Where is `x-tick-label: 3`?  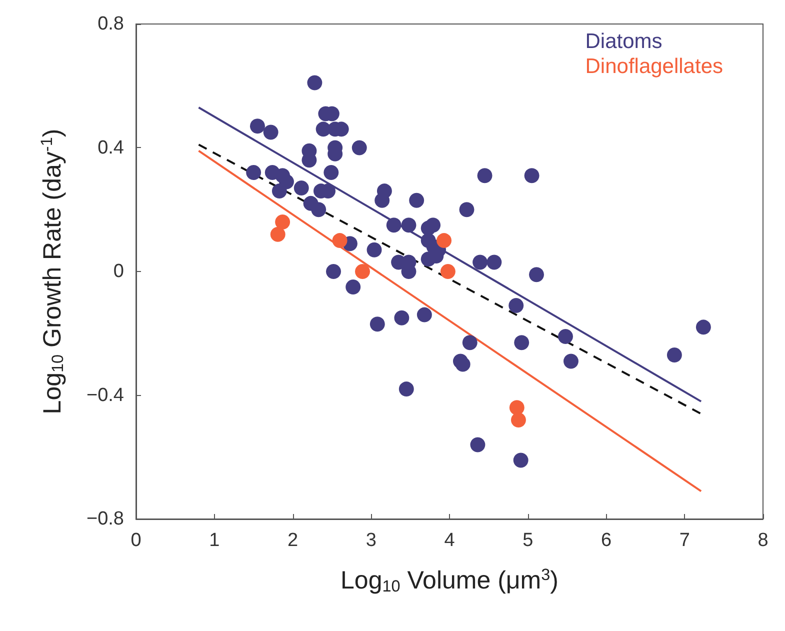
x-tick-label: 3 is located at coordinates (371, 540).